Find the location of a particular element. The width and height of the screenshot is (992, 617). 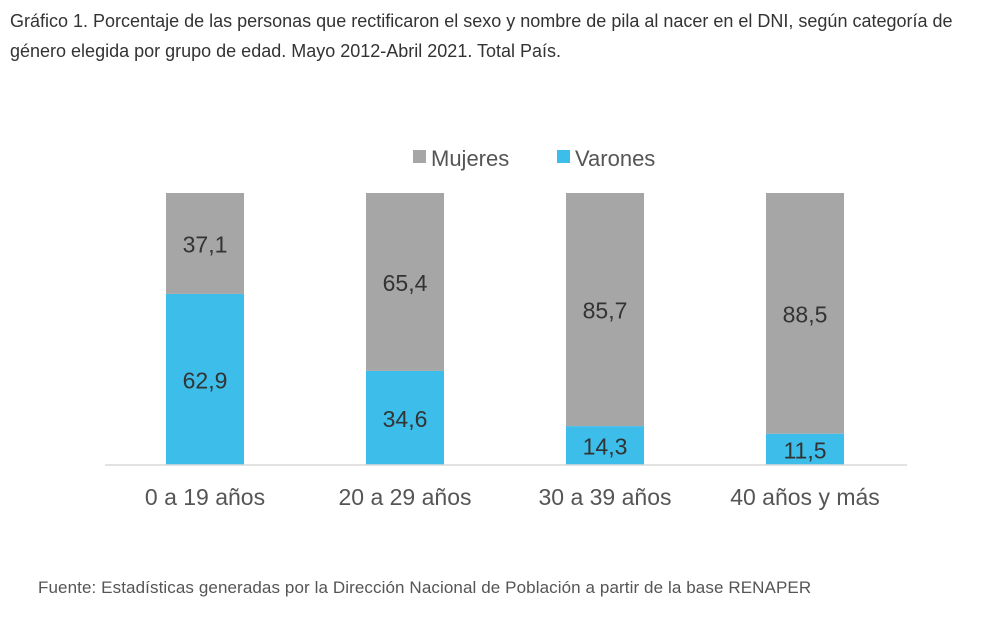

data-label-varones-30-a-39-anos: 14,3 is located at coordinates (605, 447).